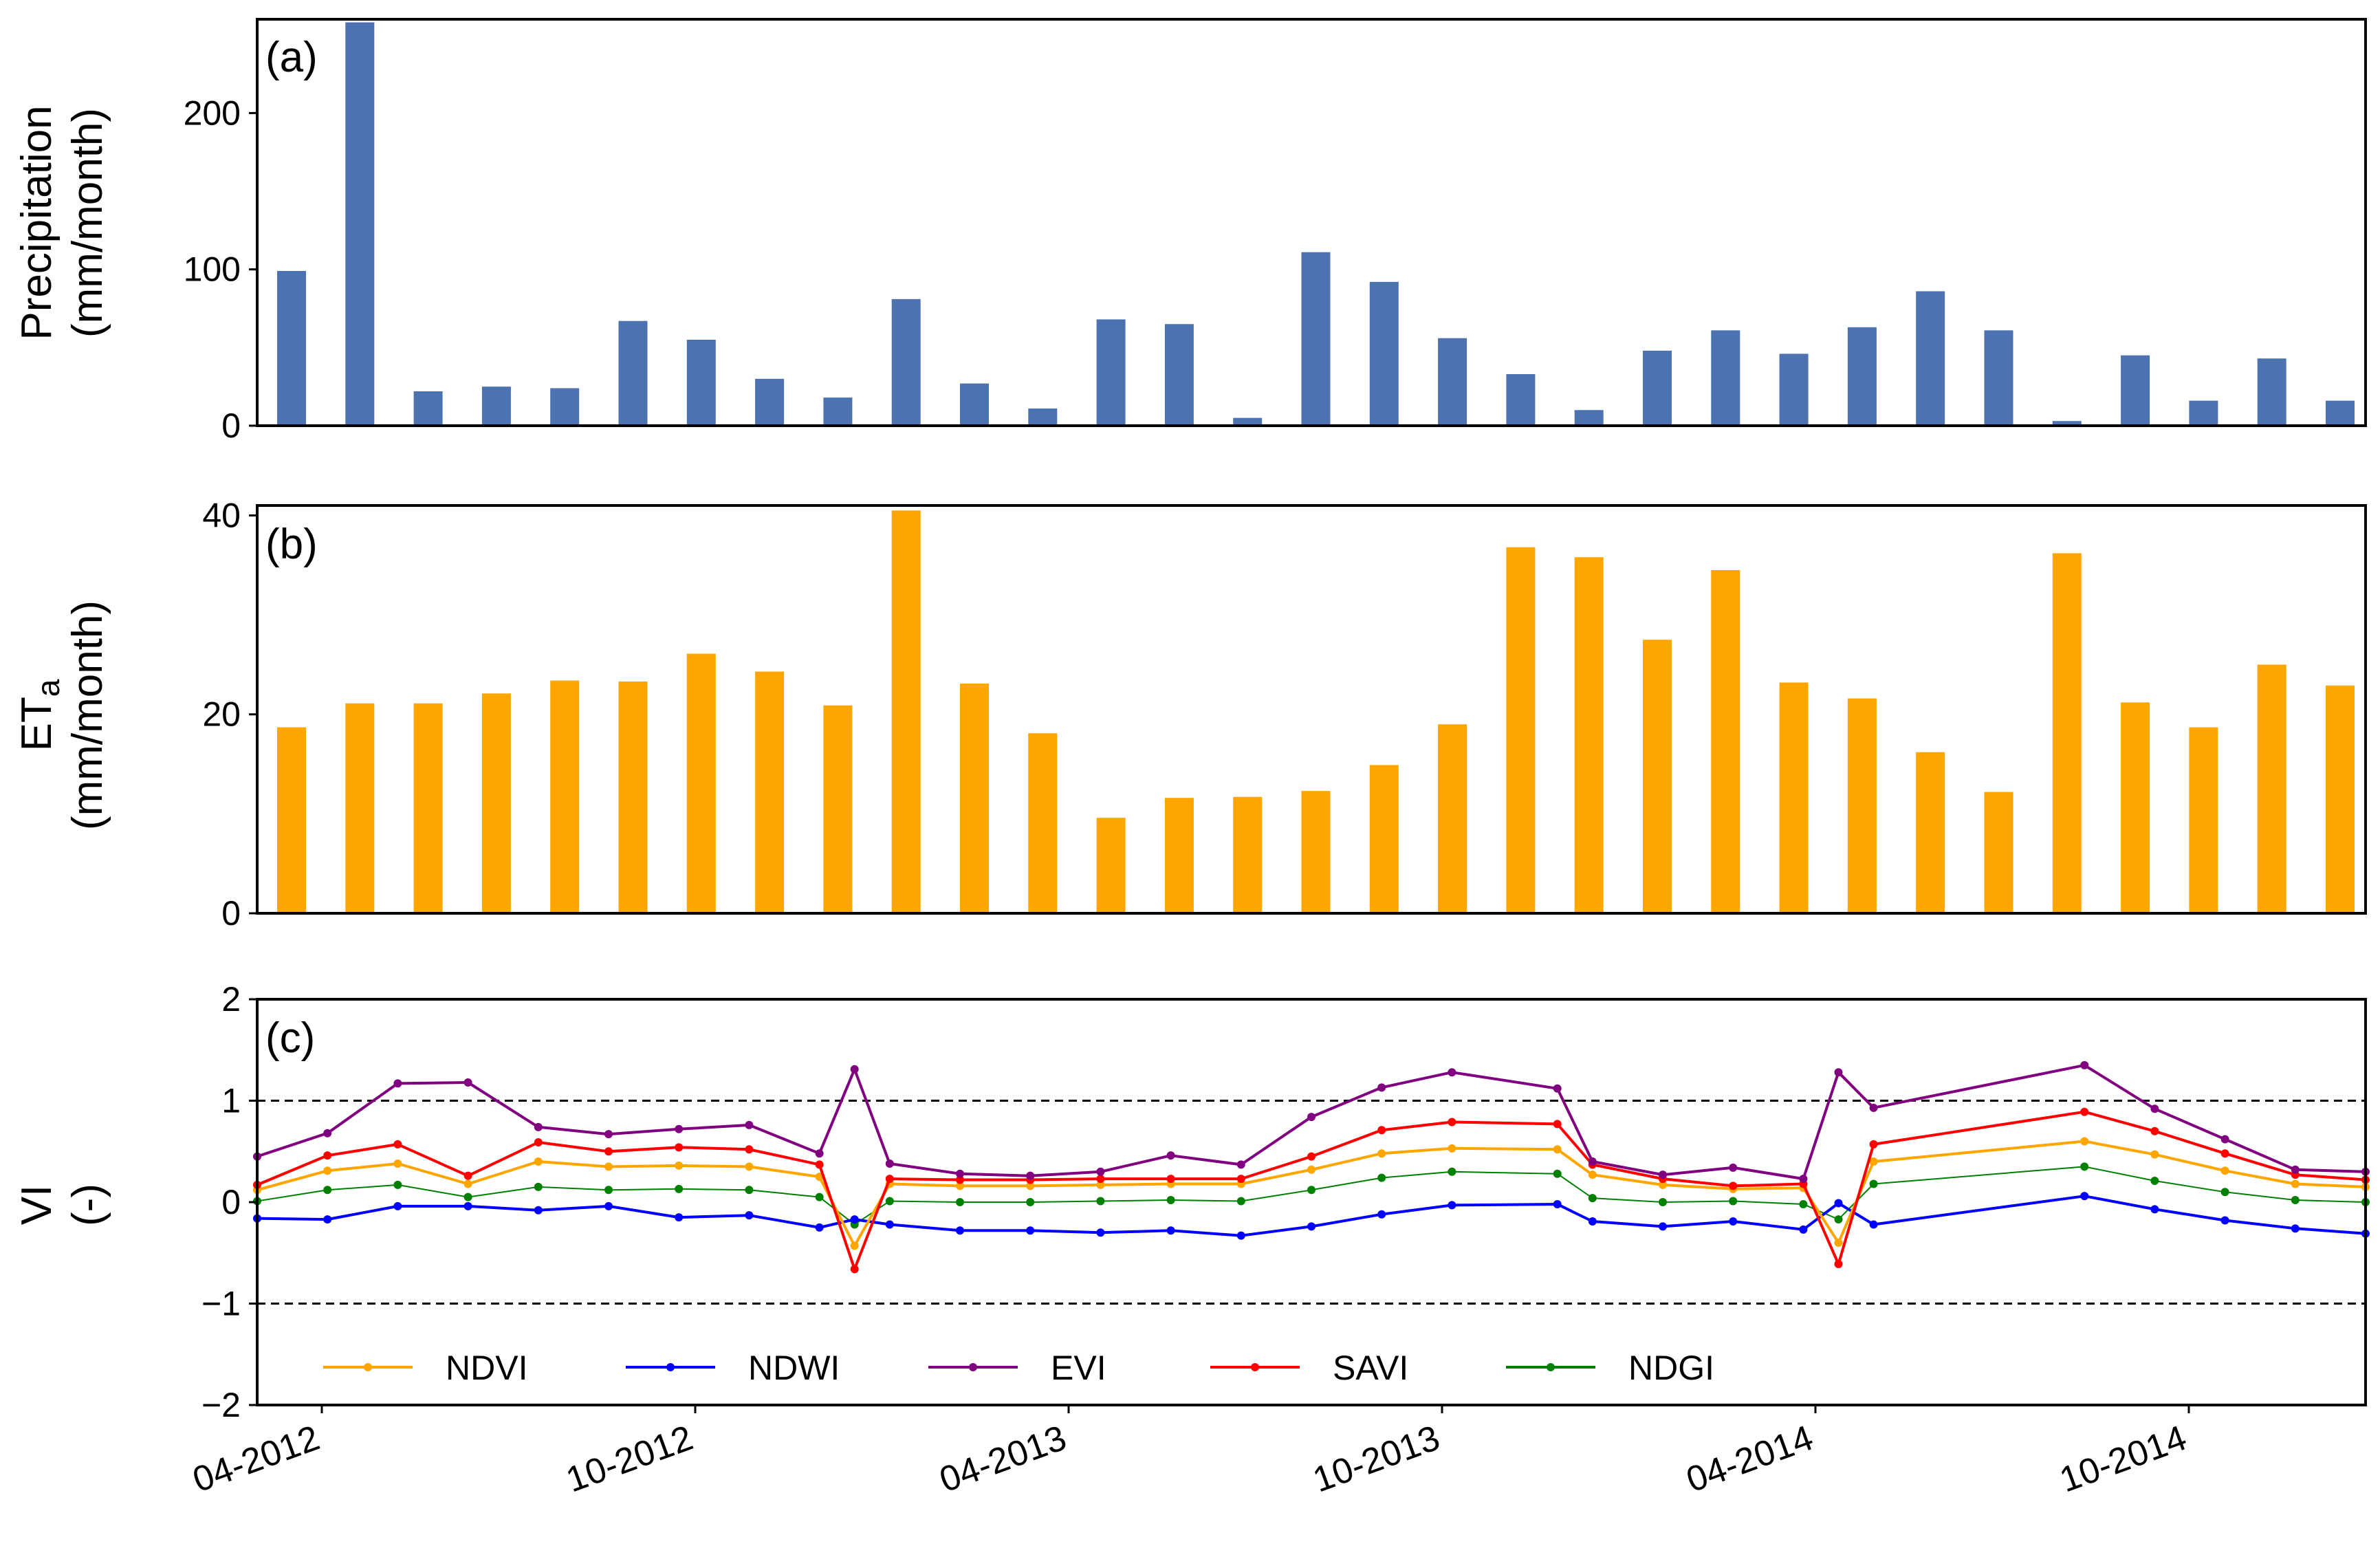 The height and width of the screenshot is (1546, 2380). Describe the element at coordinates (1078, 1368) in the screenshot. I see `legend-label-evi: EVI` at that location.